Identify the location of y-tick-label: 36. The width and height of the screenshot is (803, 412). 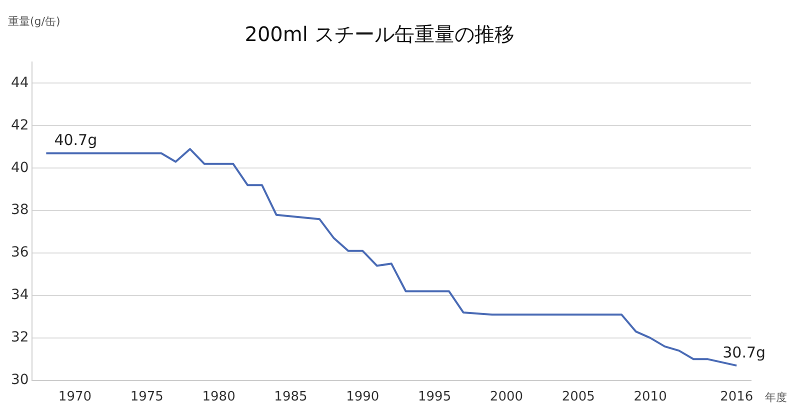
(19, 252).